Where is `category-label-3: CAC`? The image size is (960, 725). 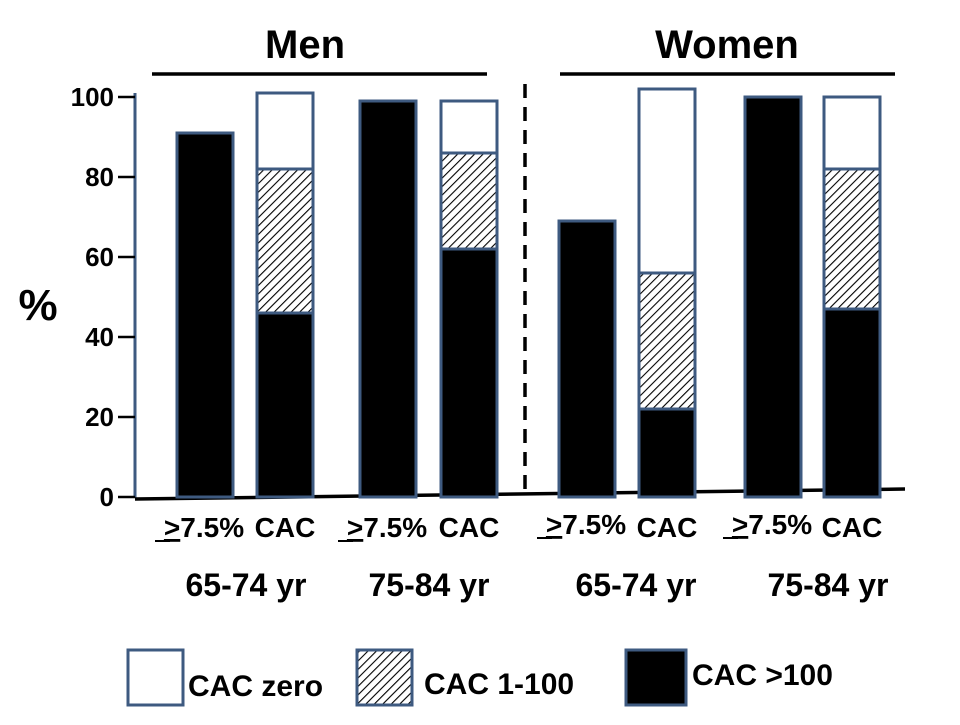
category-label-3: CAC is located at coordinates (469, 527).